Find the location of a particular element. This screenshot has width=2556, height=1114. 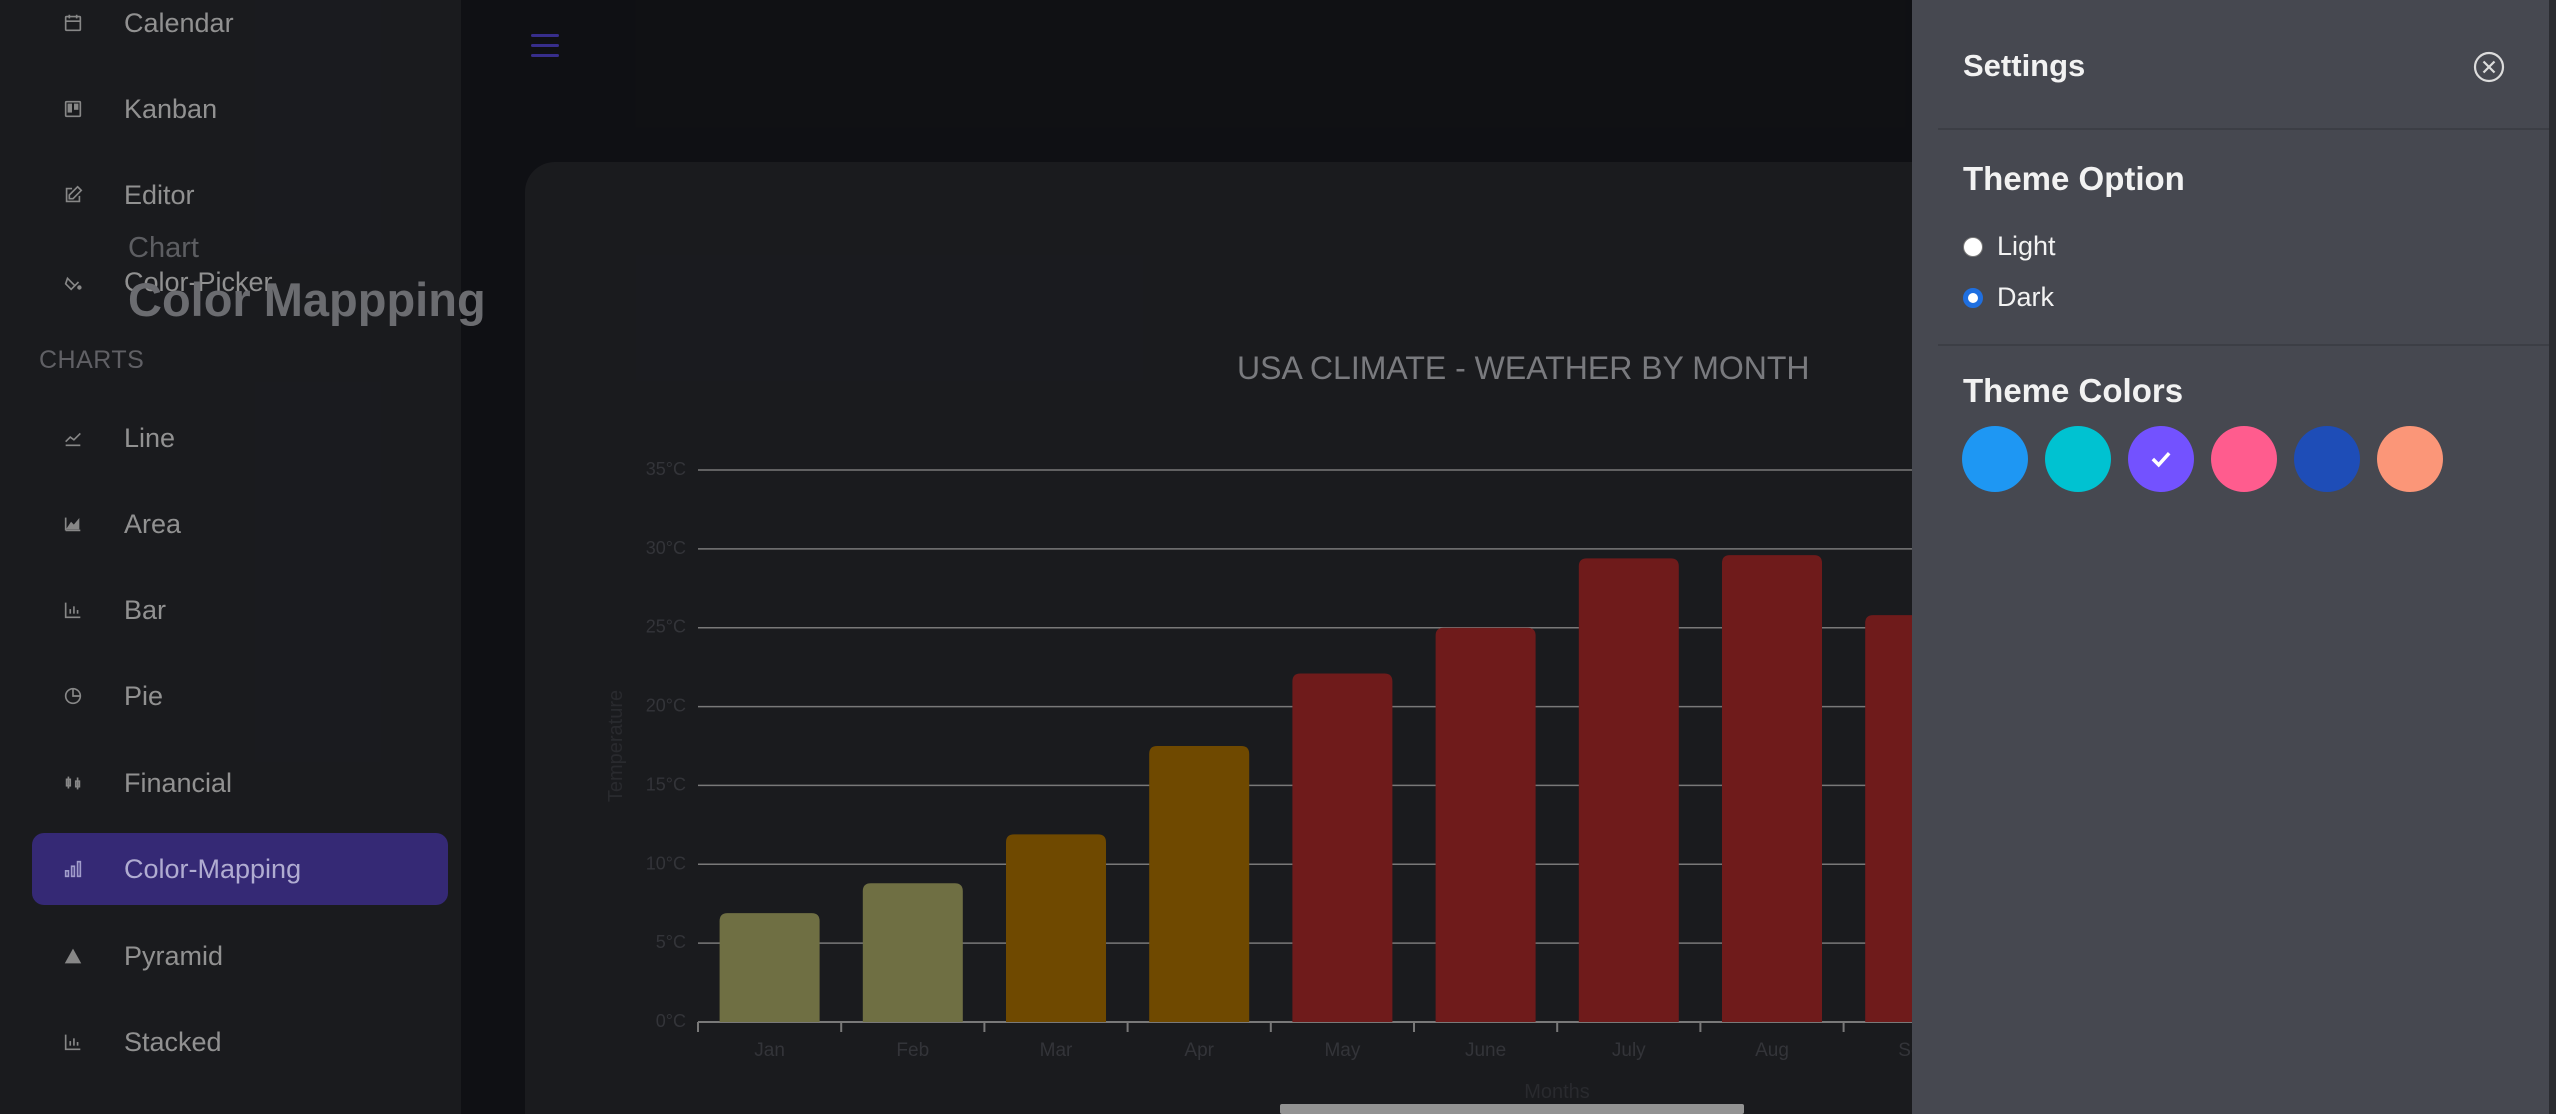

sidebar-item-label: Area is located at coordinates (153, 523).